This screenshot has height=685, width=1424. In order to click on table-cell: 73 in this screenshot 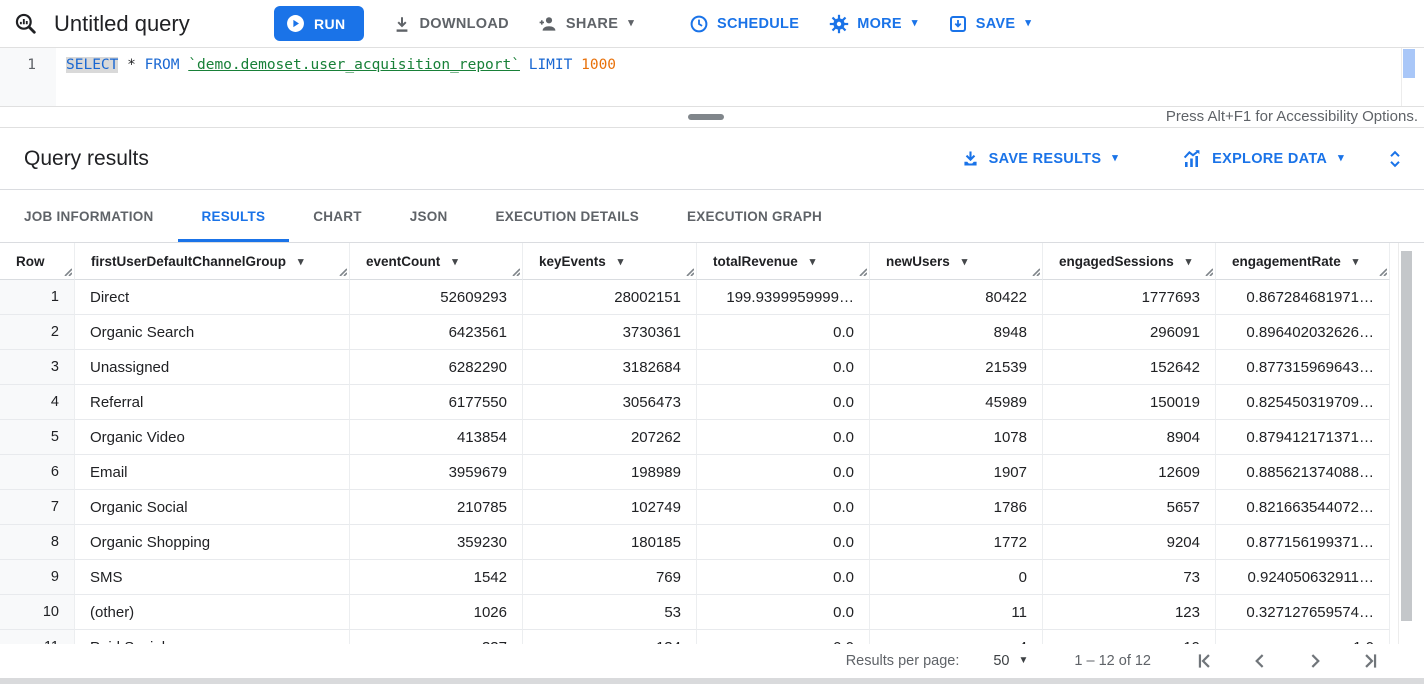, I will do `click(1129, 577)`.